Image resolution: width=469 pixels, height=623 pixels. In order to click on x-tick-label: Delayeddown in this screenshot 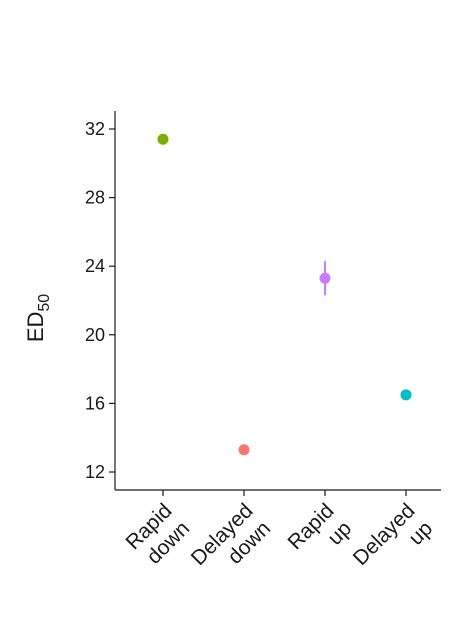, I will do `click(231, 543)`.